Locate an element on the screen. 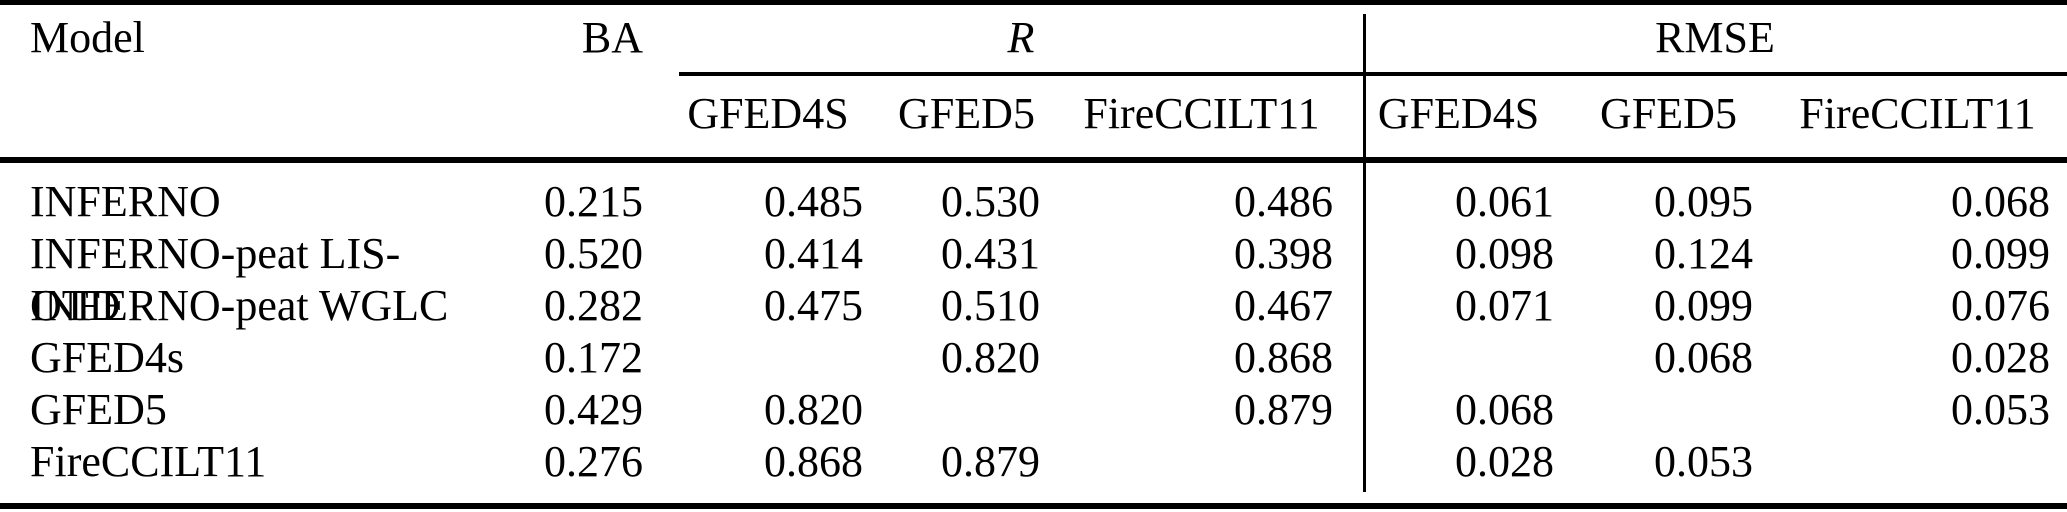 This screenshot has width=2067, height=512. table-row: GFED5 0.429 0.820 0.879 0.068 0.053 is located at coordinates (1033, 410).